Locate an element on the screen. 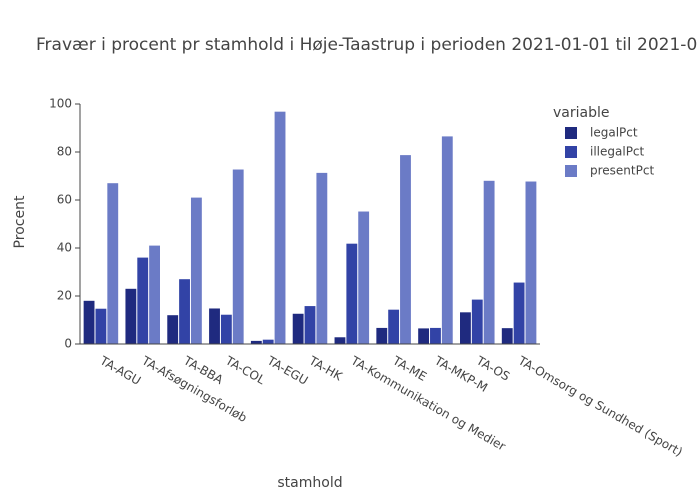 This screenshot has height=500, width=700. y-tick-label: 80 is located at coordinates (64, 152).